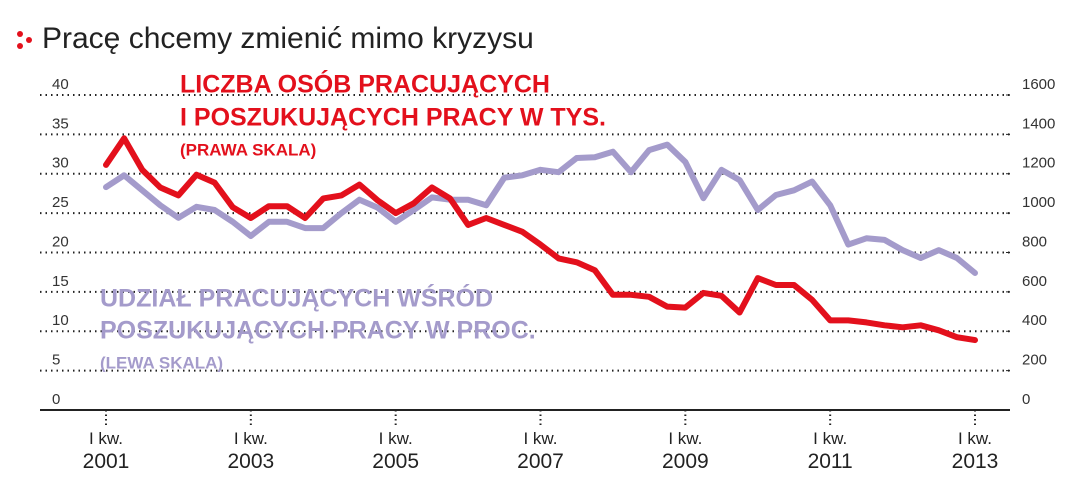 This screenshot has height=500, width=1082. I want to click on y-tick-label: 5, so click(56, 360).